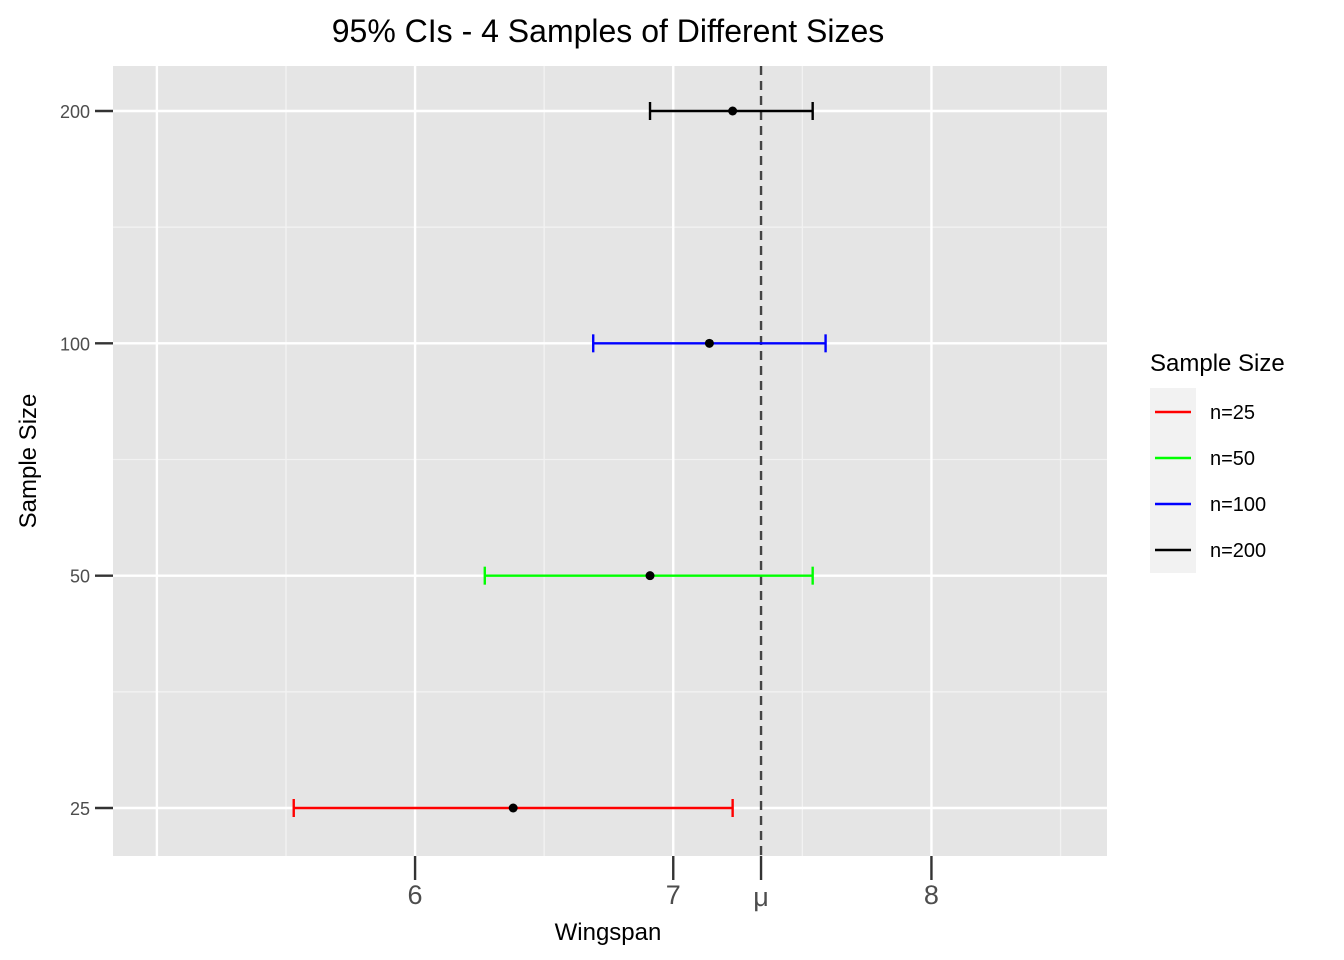 The image size is (1344, 960). What do you see at coordinates (1238, 505) in the screenshot?
I see `legend-label: n=100` at bounding box center [1238, 505].